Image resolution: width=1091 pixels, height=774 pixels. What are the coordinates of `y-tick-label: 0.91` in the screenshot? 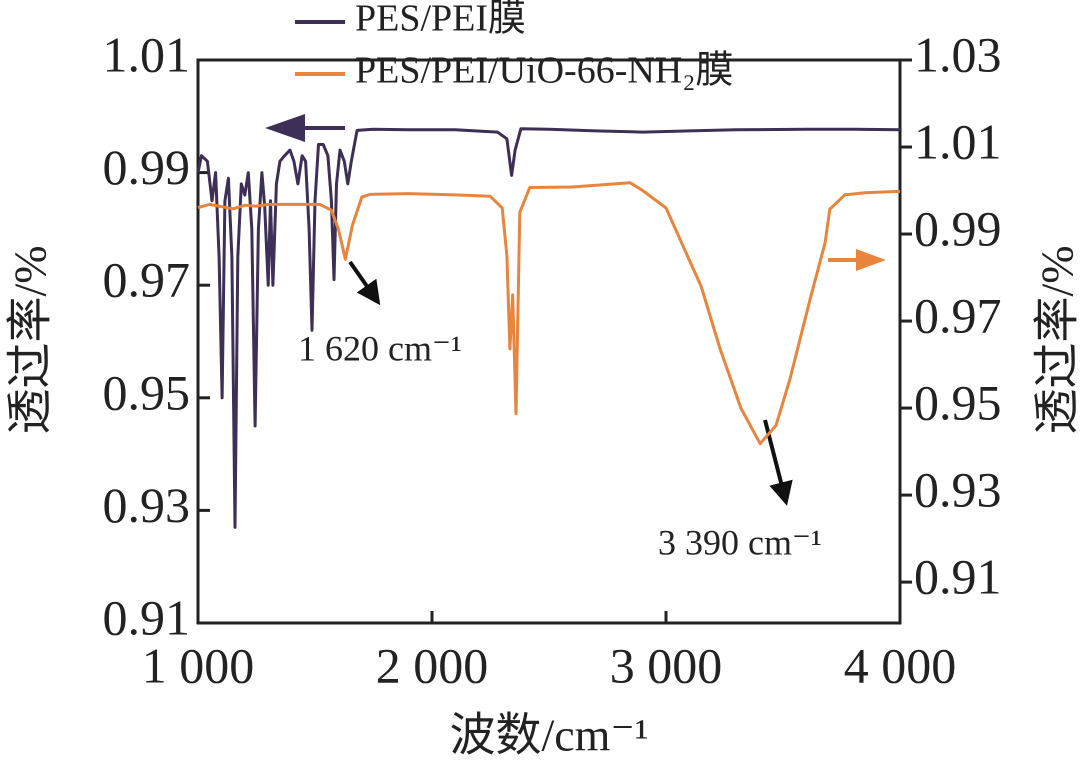 It's located at (147, 617).